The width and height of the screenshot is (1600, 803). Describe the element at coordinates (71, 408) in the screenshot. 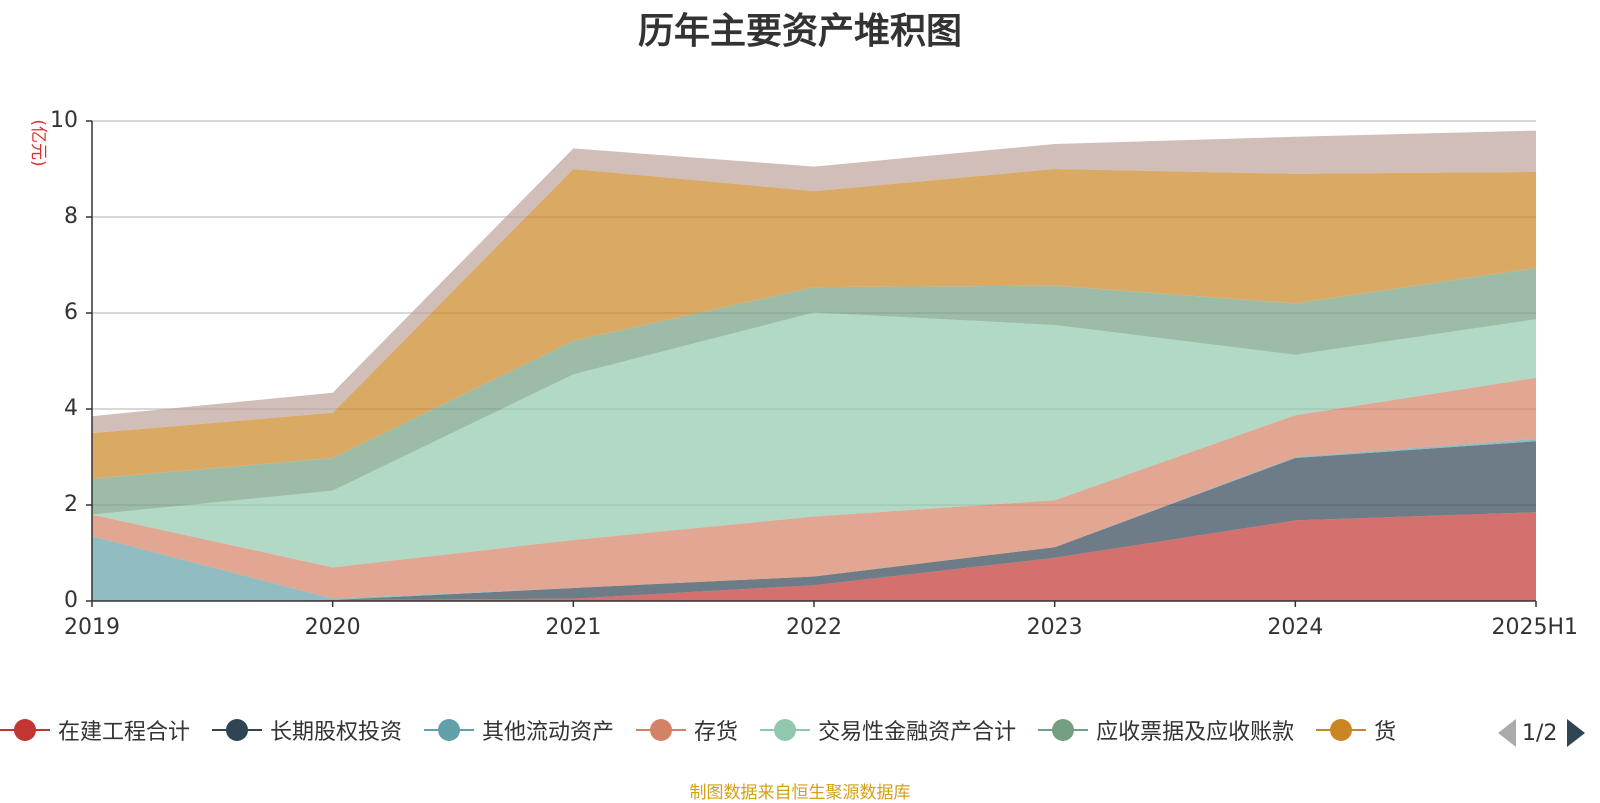

I see `y-tick-label: 4` at that location.